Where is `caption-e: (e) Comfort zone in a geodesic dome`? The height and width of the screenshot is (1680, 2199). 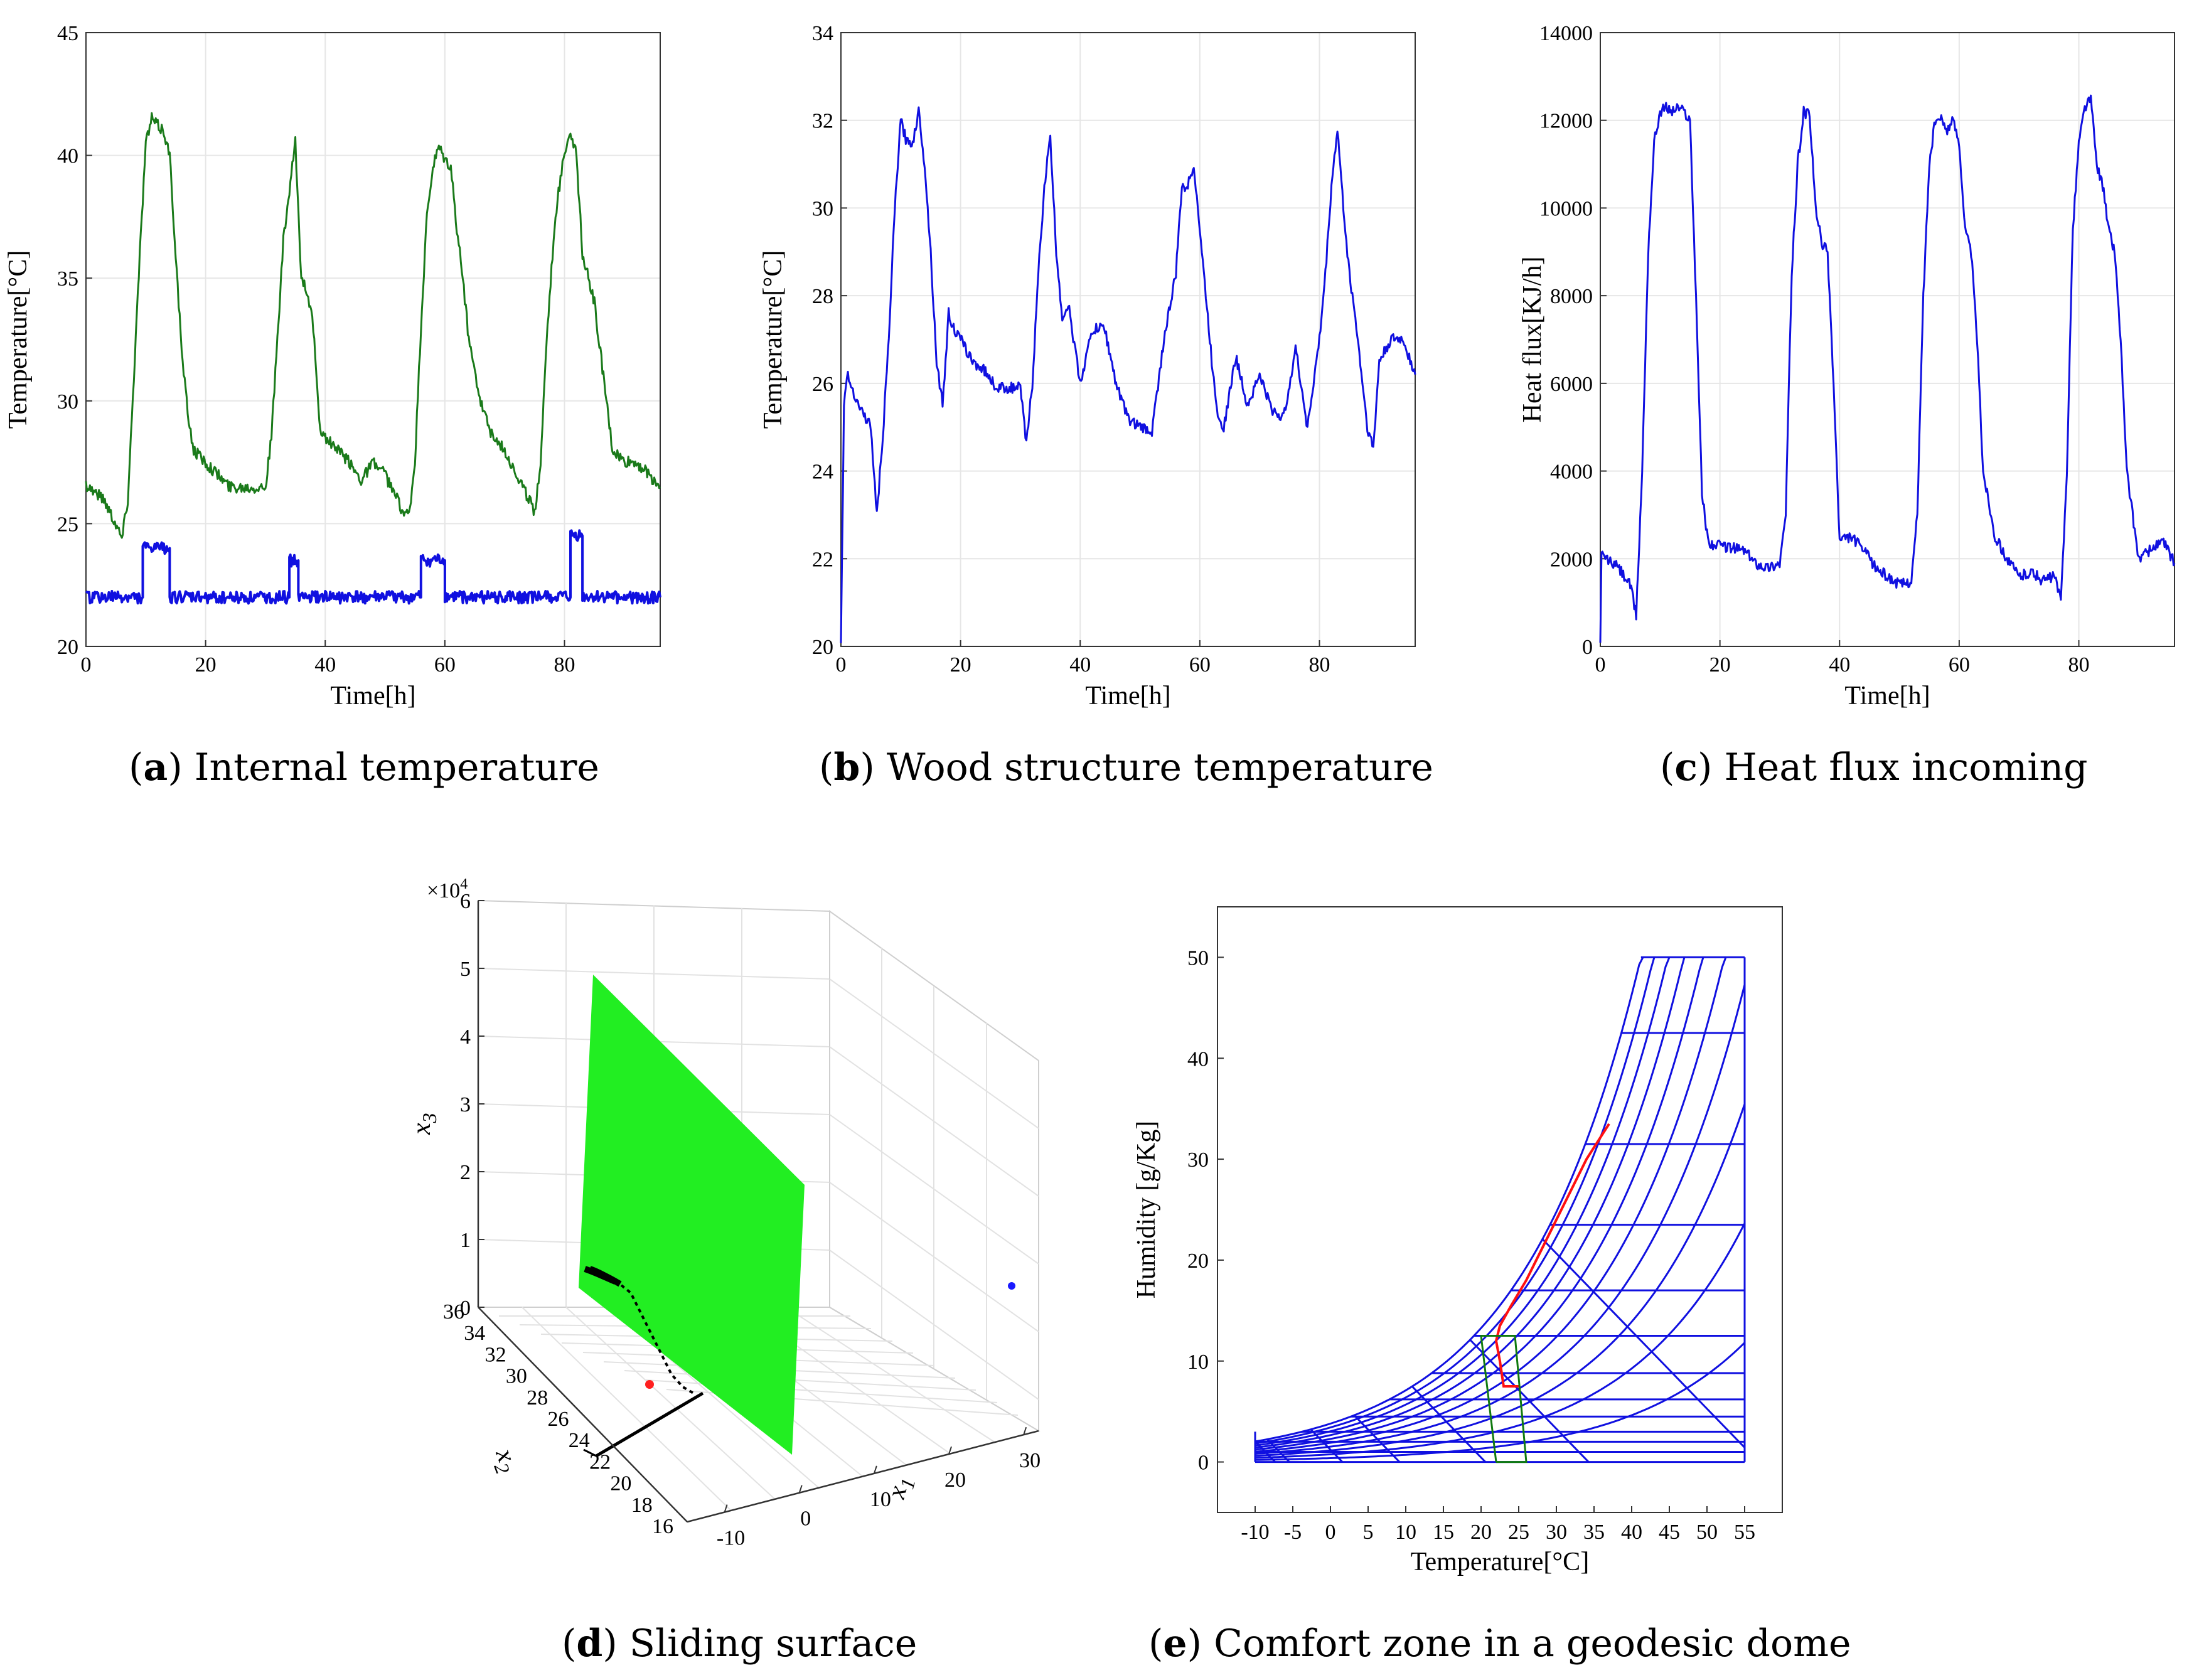
caption-e: (e) Comfort zone in a geodesic dome is located at coordinates (1499, 1644).